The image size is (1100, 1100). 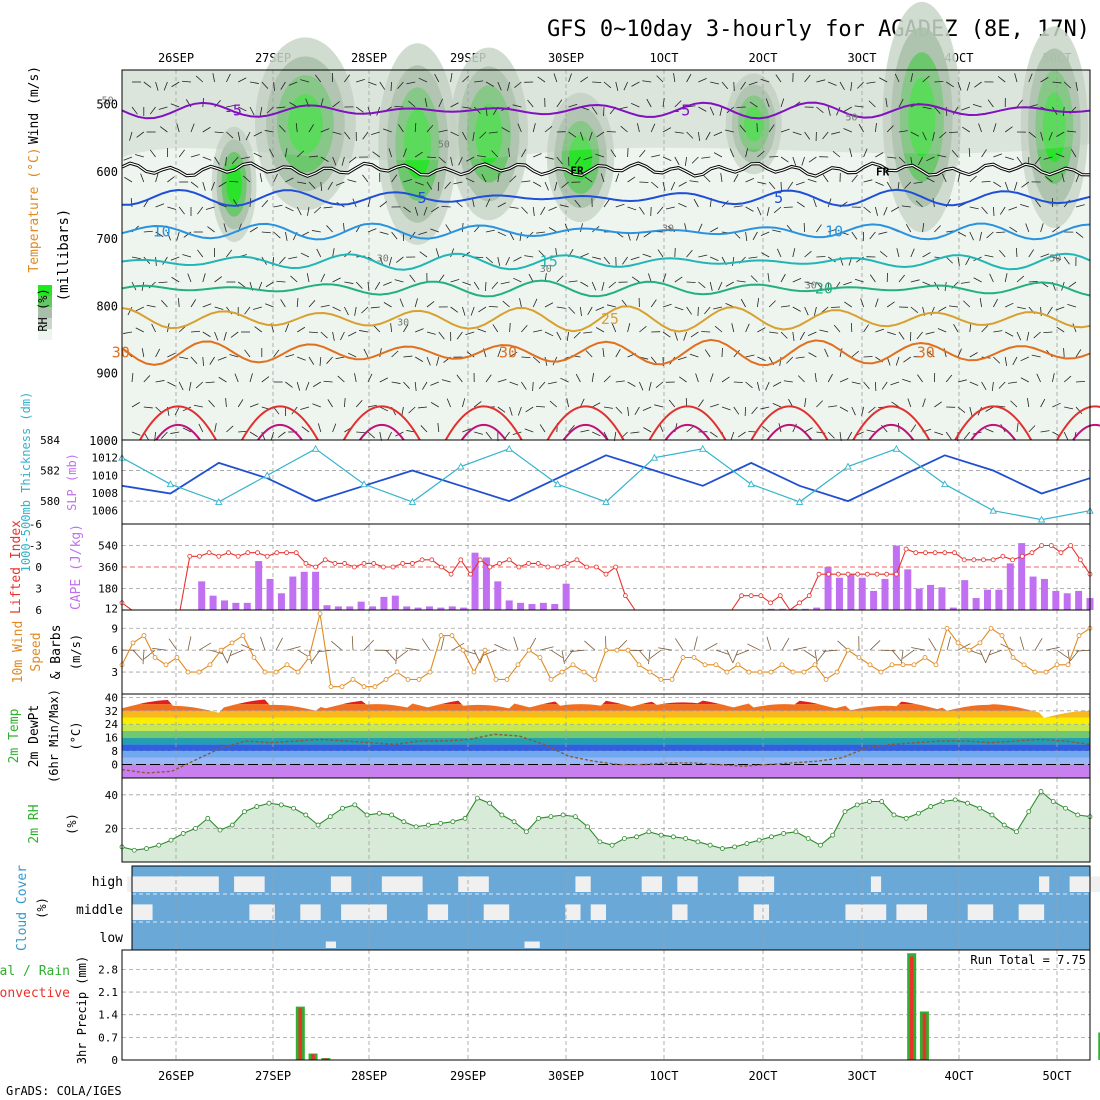 I want to click on cloud-gap, so click(x=598, y=912).